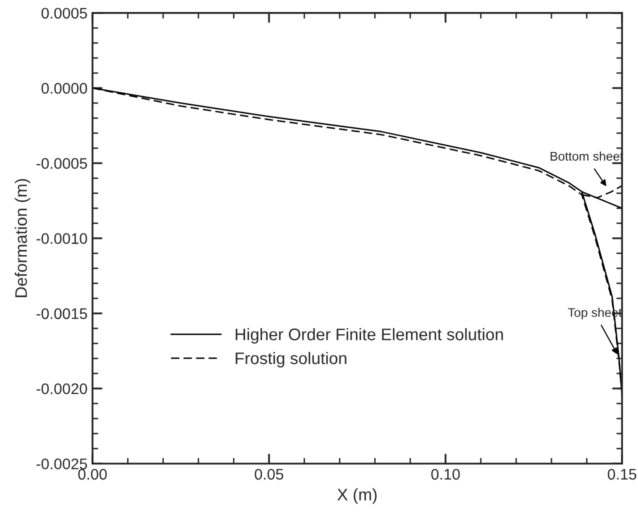 The width and height of the screenshot is (638, 518). I want to click on y-tick-label: -0.0015, so click(62, 314).